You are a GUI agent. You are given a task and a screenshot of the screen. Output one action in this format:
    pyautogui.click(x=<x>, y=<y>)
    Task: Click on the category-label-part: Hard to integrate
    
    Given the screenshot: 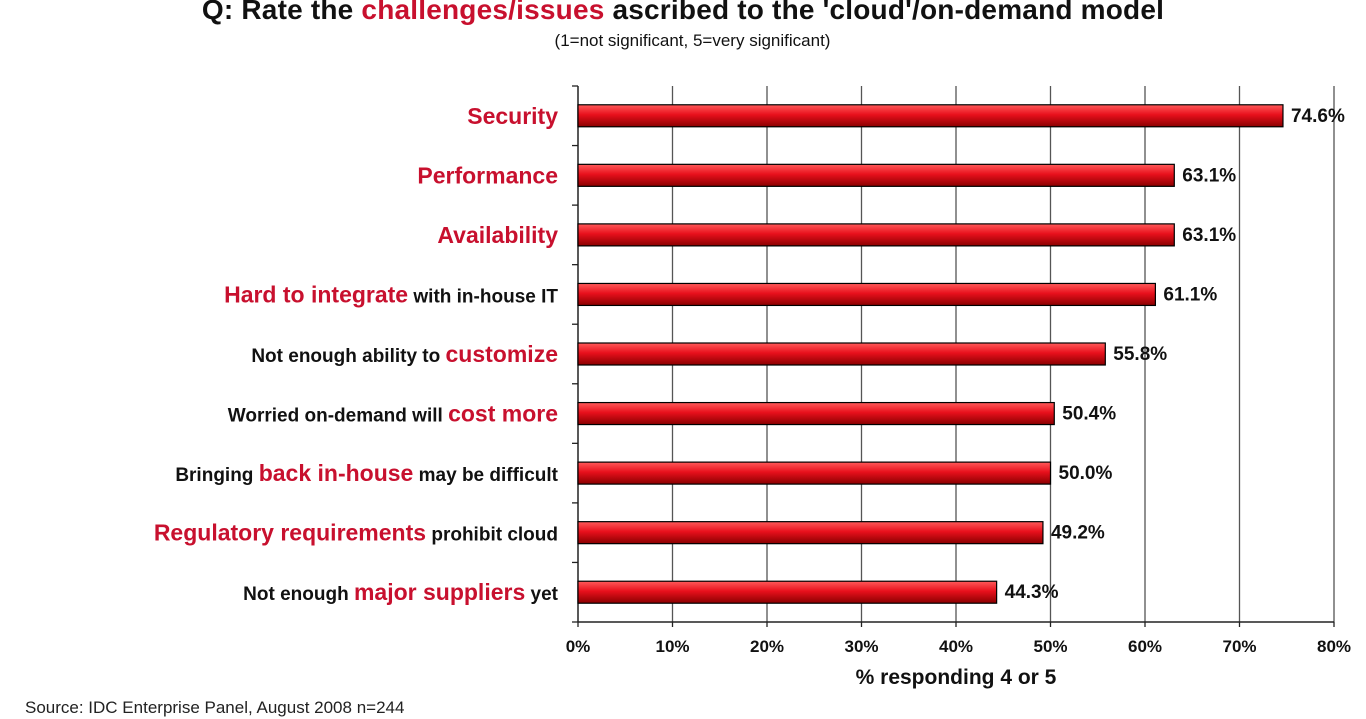 What is the action you would take?
    pyautogui.click(x=316, y=294)
    